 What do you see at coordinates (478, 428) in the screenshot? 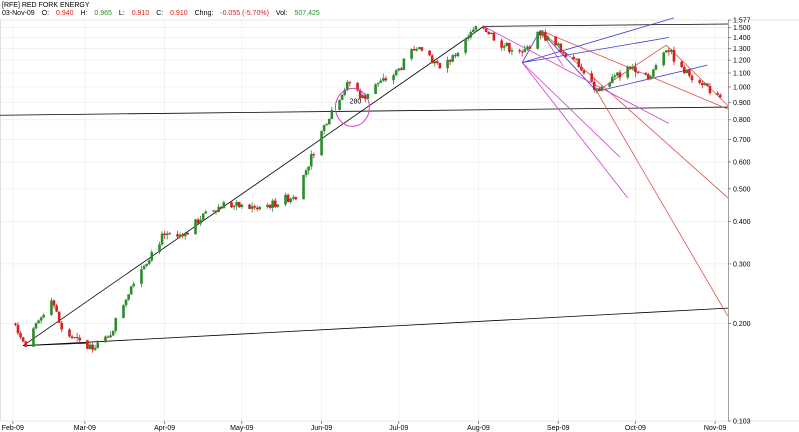
I see `x-tick-label: Aug-09` at bounding box center [478, 428].